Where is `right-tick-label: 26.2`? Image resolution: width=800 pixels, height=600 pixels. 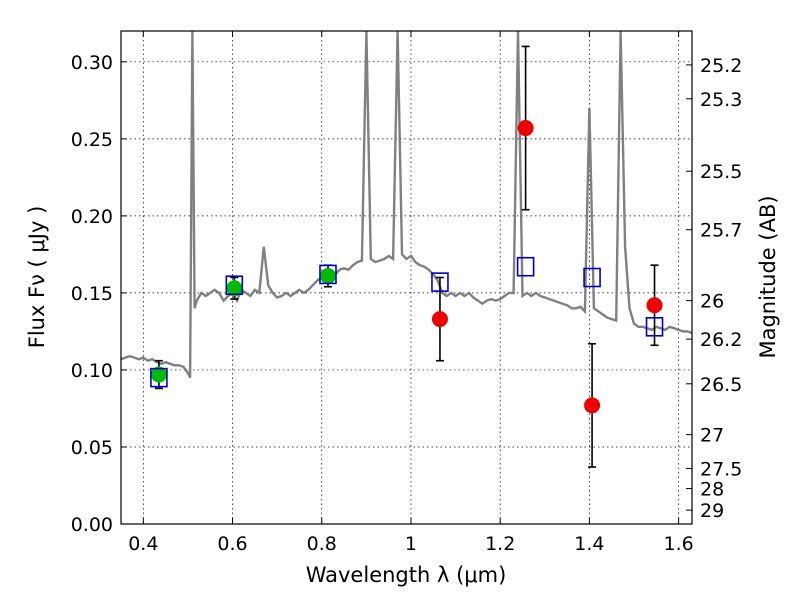 right-tick-label: 26.2 is located at coordinates (721, 340).